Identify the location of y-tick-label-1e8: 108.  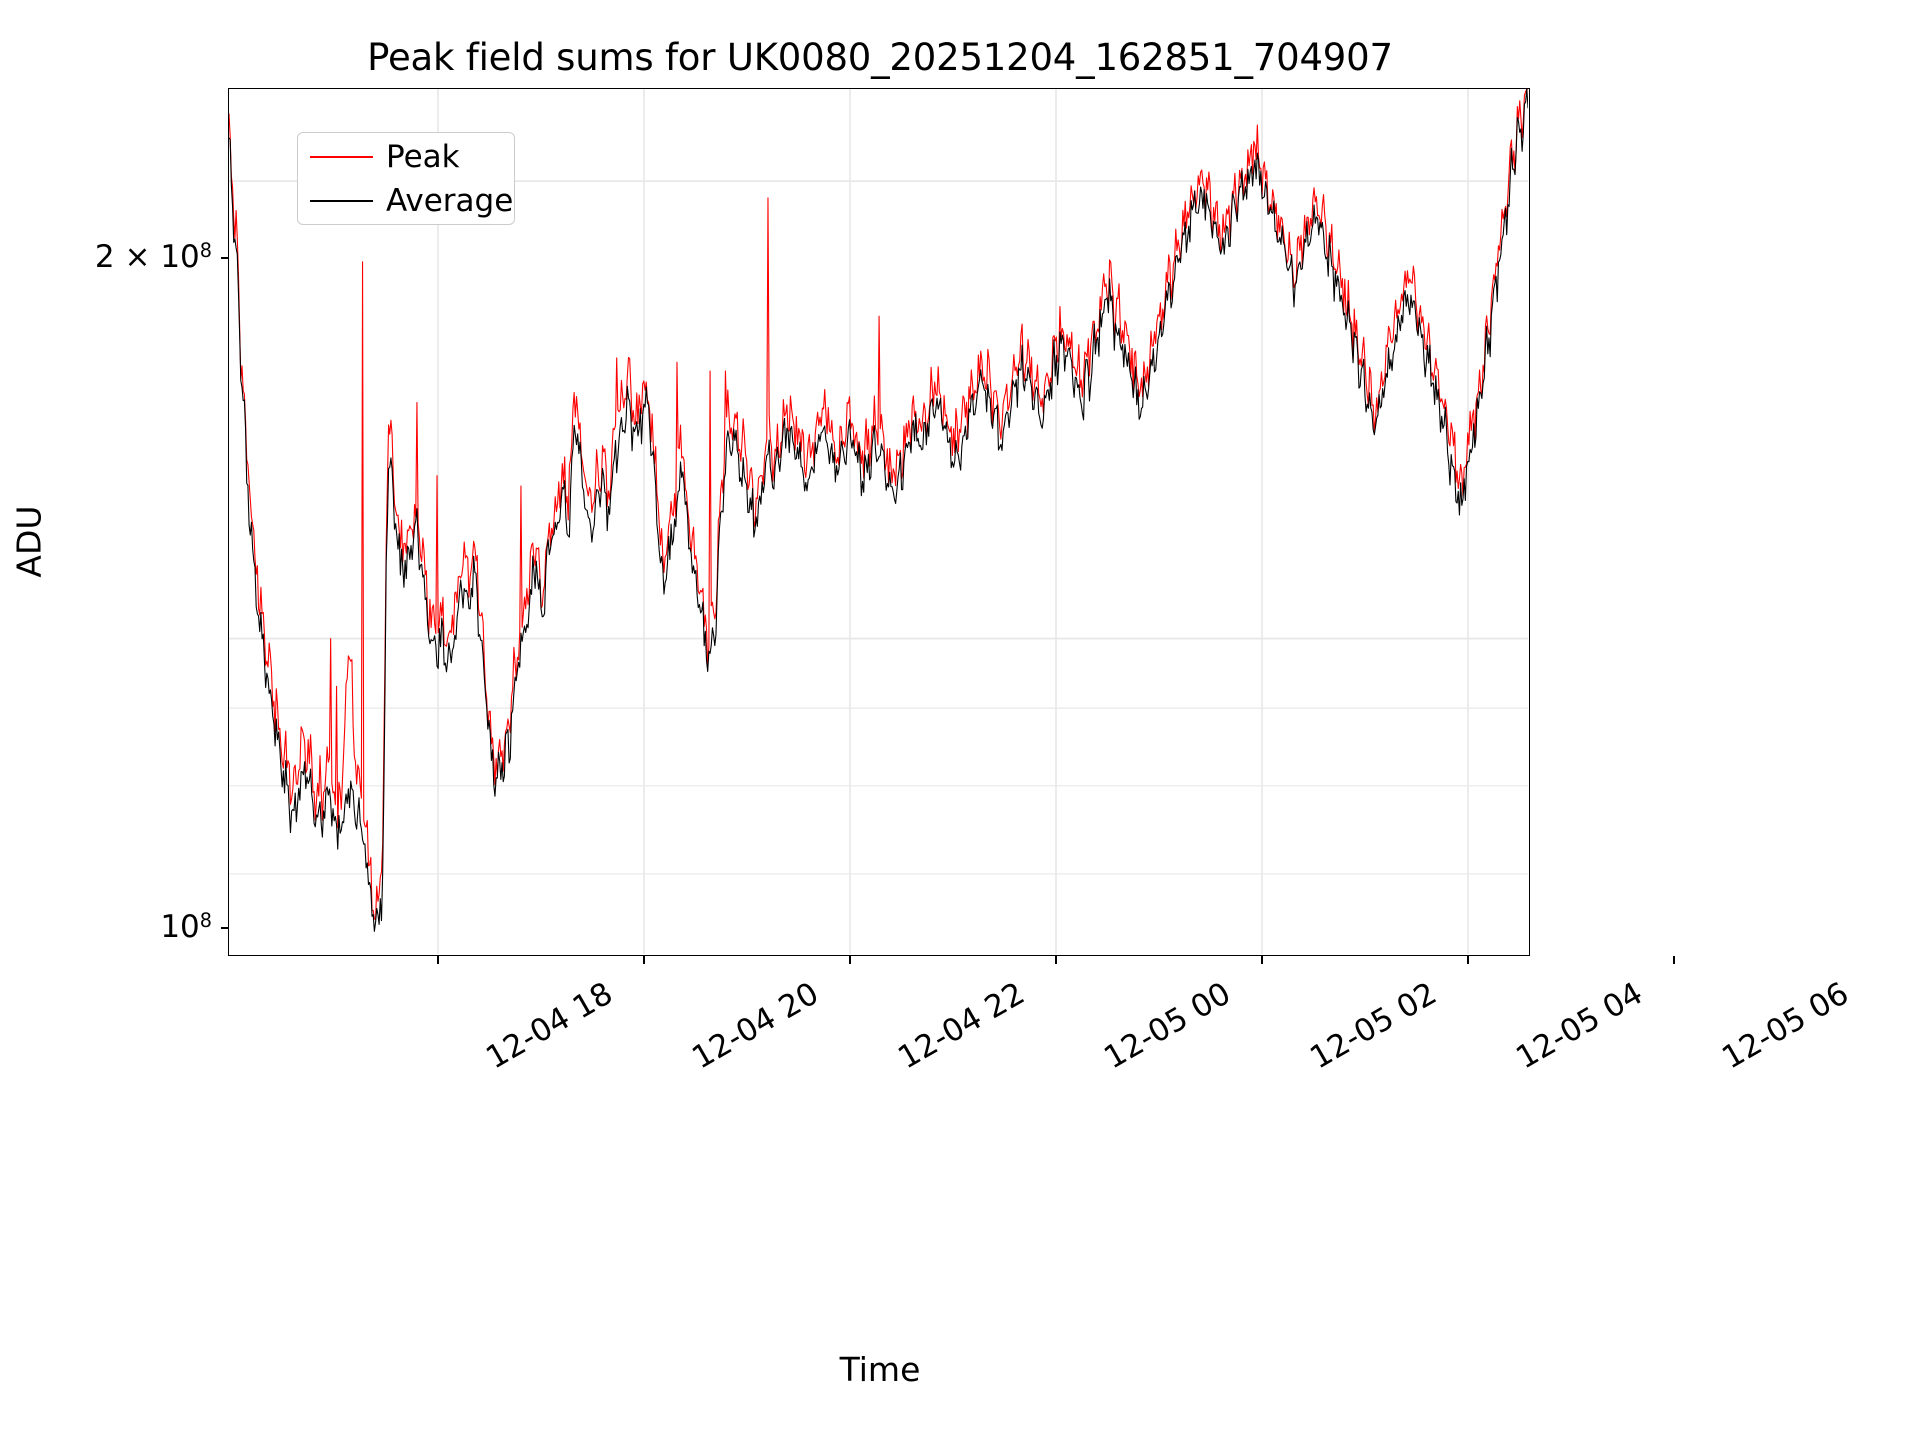
(186, 927).